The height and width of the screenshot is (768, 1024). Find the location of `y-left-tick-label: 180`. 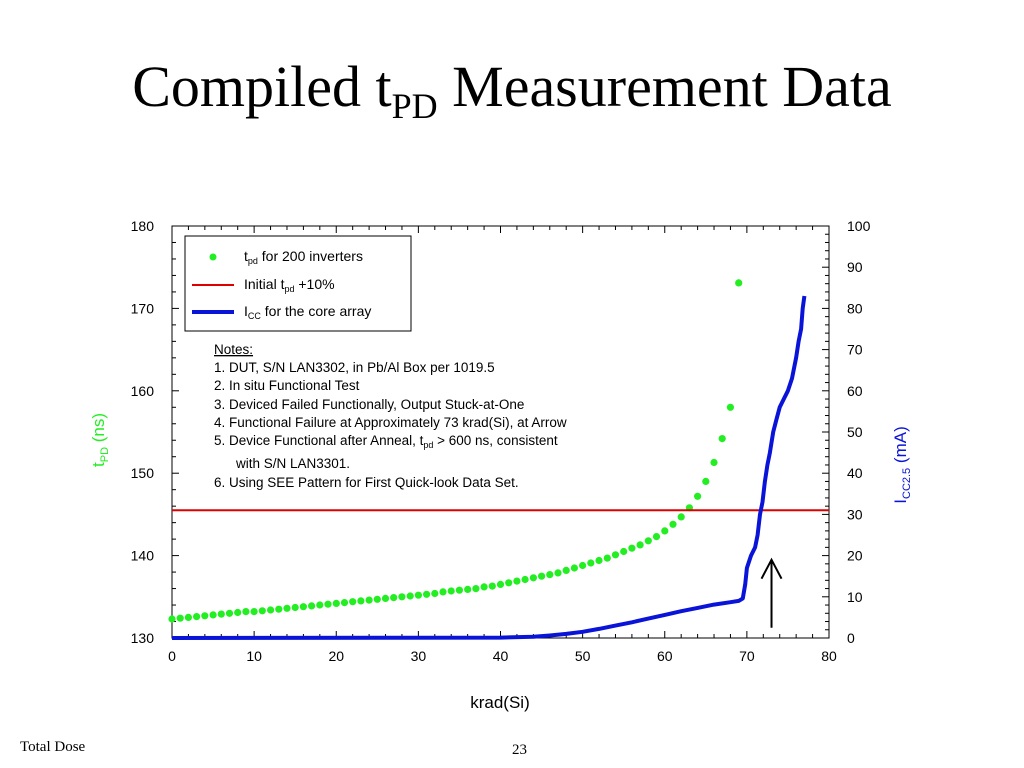

y-left-tick-label: 180 is located at coordinates (143, 226).